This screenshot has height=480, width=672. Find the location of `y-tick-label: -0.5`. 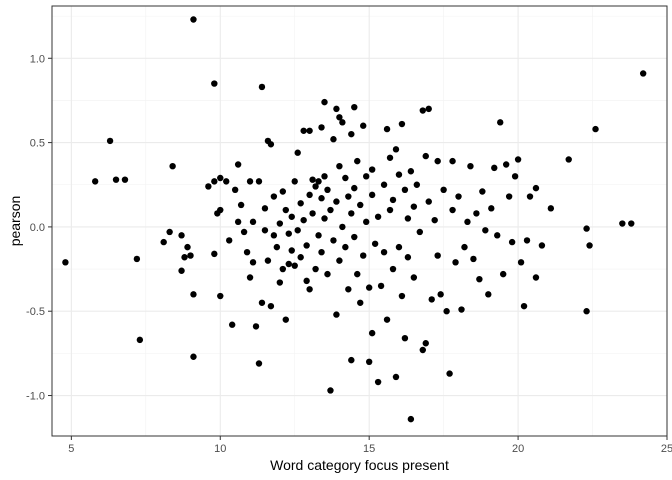

y-tick-label: -0.5 is located at coordinates (35, 312).